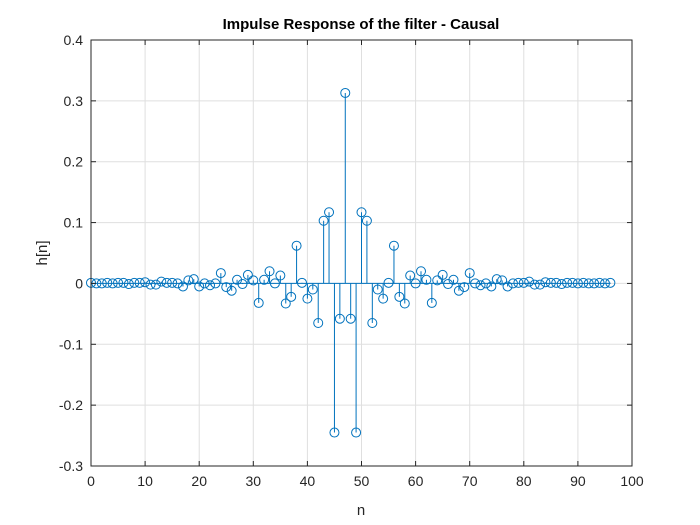  Describe the element at coordinates (79, 283) in the screenshot. I see `y-tick-label: 0` at that location.